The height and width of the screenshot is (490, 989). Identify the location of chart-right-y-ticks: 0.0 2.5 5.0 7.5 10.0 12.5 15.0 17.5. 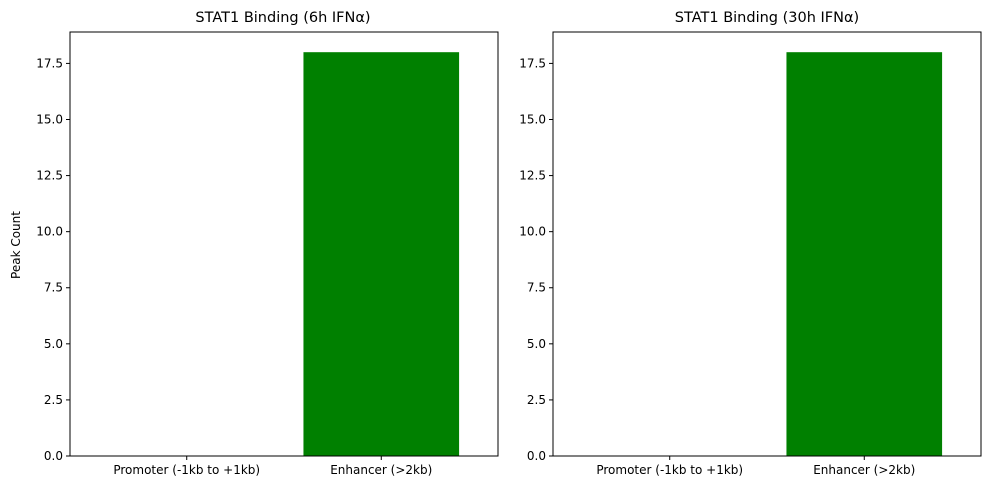
(536, 259).